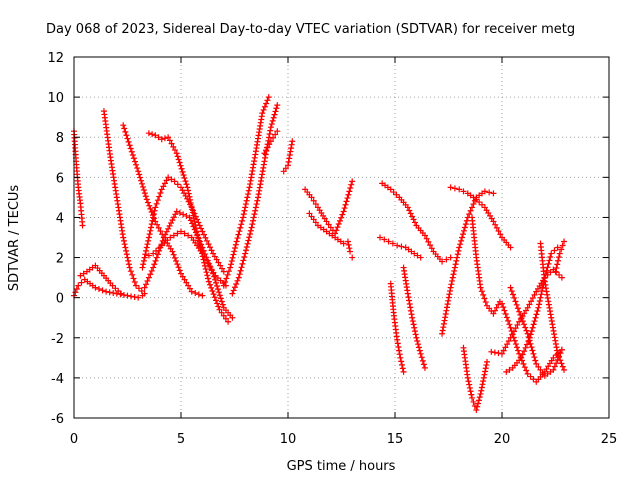  I want to click on series-PRN-r, so click(400, 247).